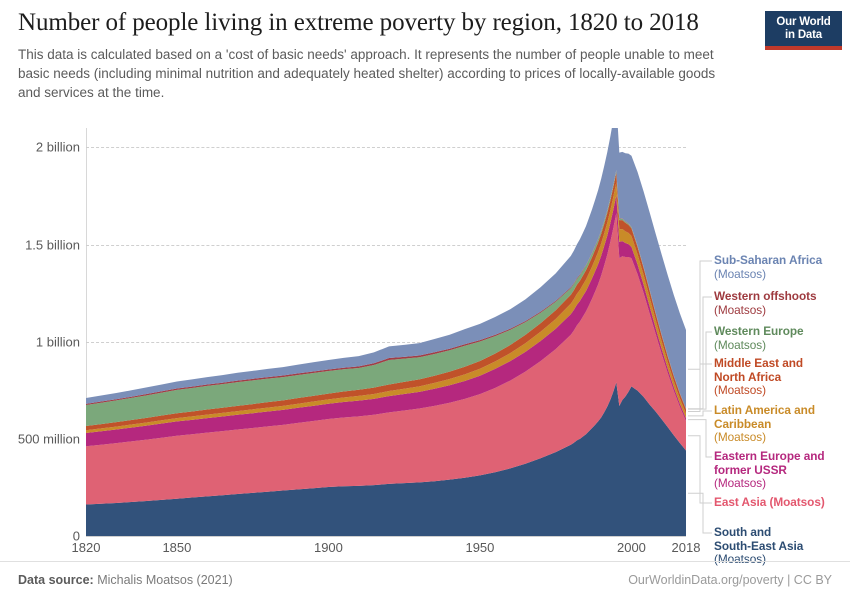  Describe the element at coordinates (768, 260) in the screenshot. I see `legend-label: Sub-Saharan Africa` at that location.